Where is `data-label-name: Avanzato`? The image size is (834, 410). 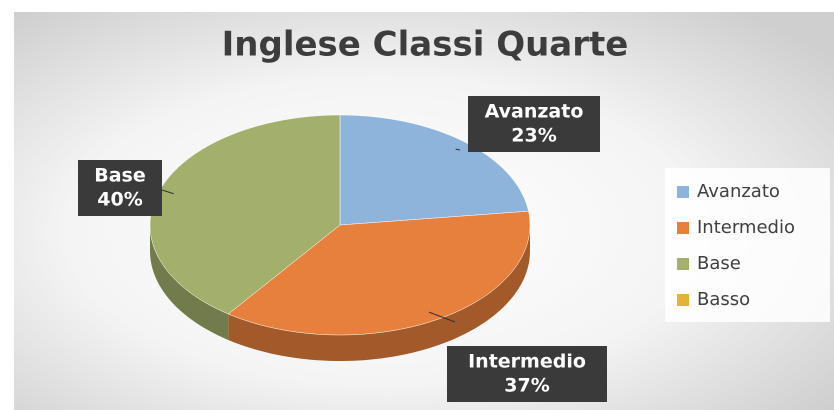
data-label-name: Avanzato is located at coordinates (534, 112).